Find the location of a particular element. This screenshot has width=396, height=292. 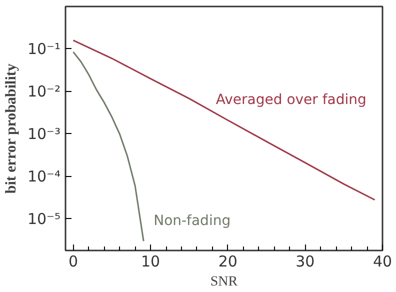

x-tick-label: 20 is located at coordinates (228, 261).